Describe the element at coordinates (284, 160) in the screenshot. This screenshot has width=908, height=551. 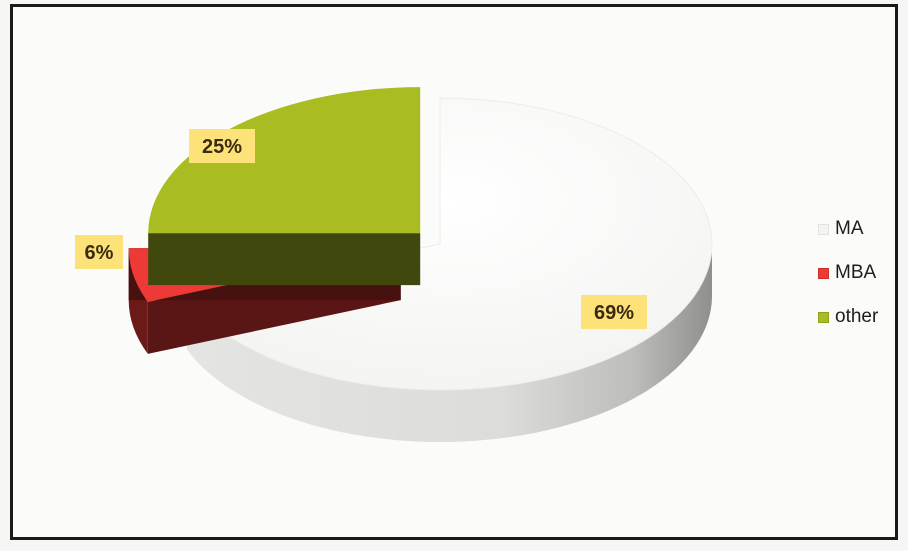
I see `pie-top-other` at that location.